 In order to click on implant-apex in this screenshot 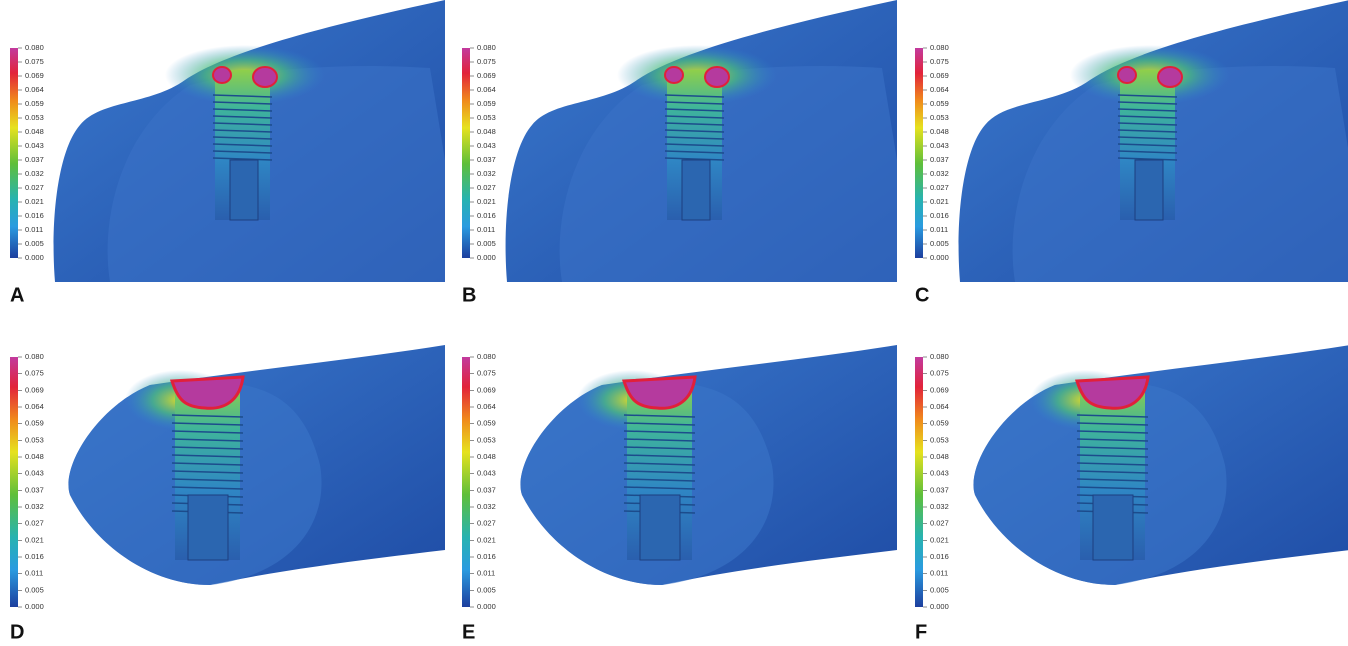, I will do `click(1113, 527)`.